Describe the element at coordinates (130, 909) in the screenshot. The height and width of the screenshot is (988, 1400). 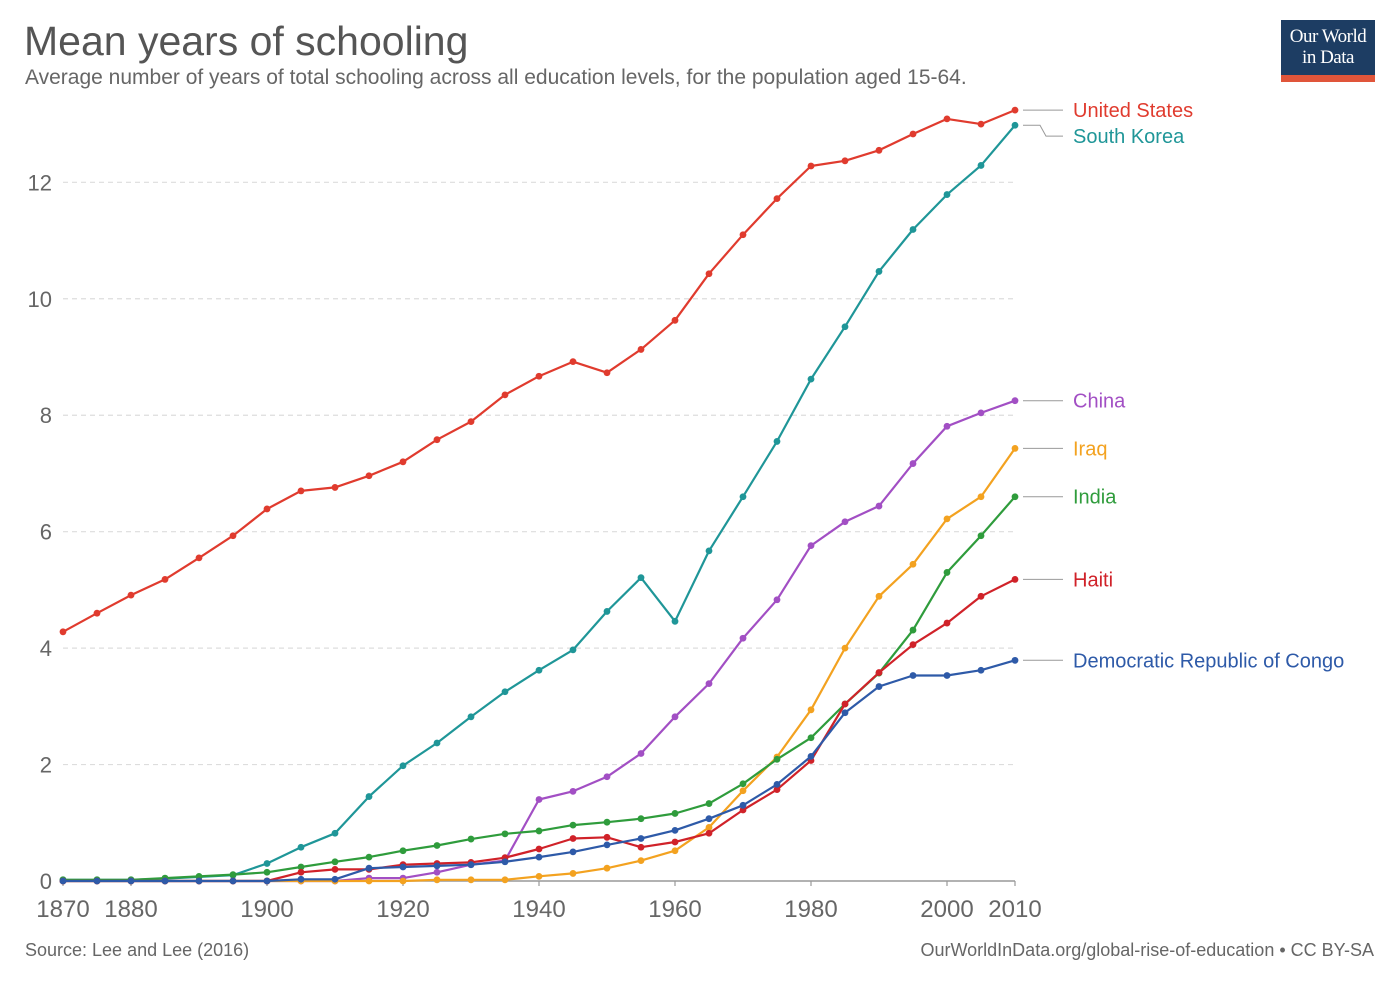
I see `x-tick-label: 1880` at that location.